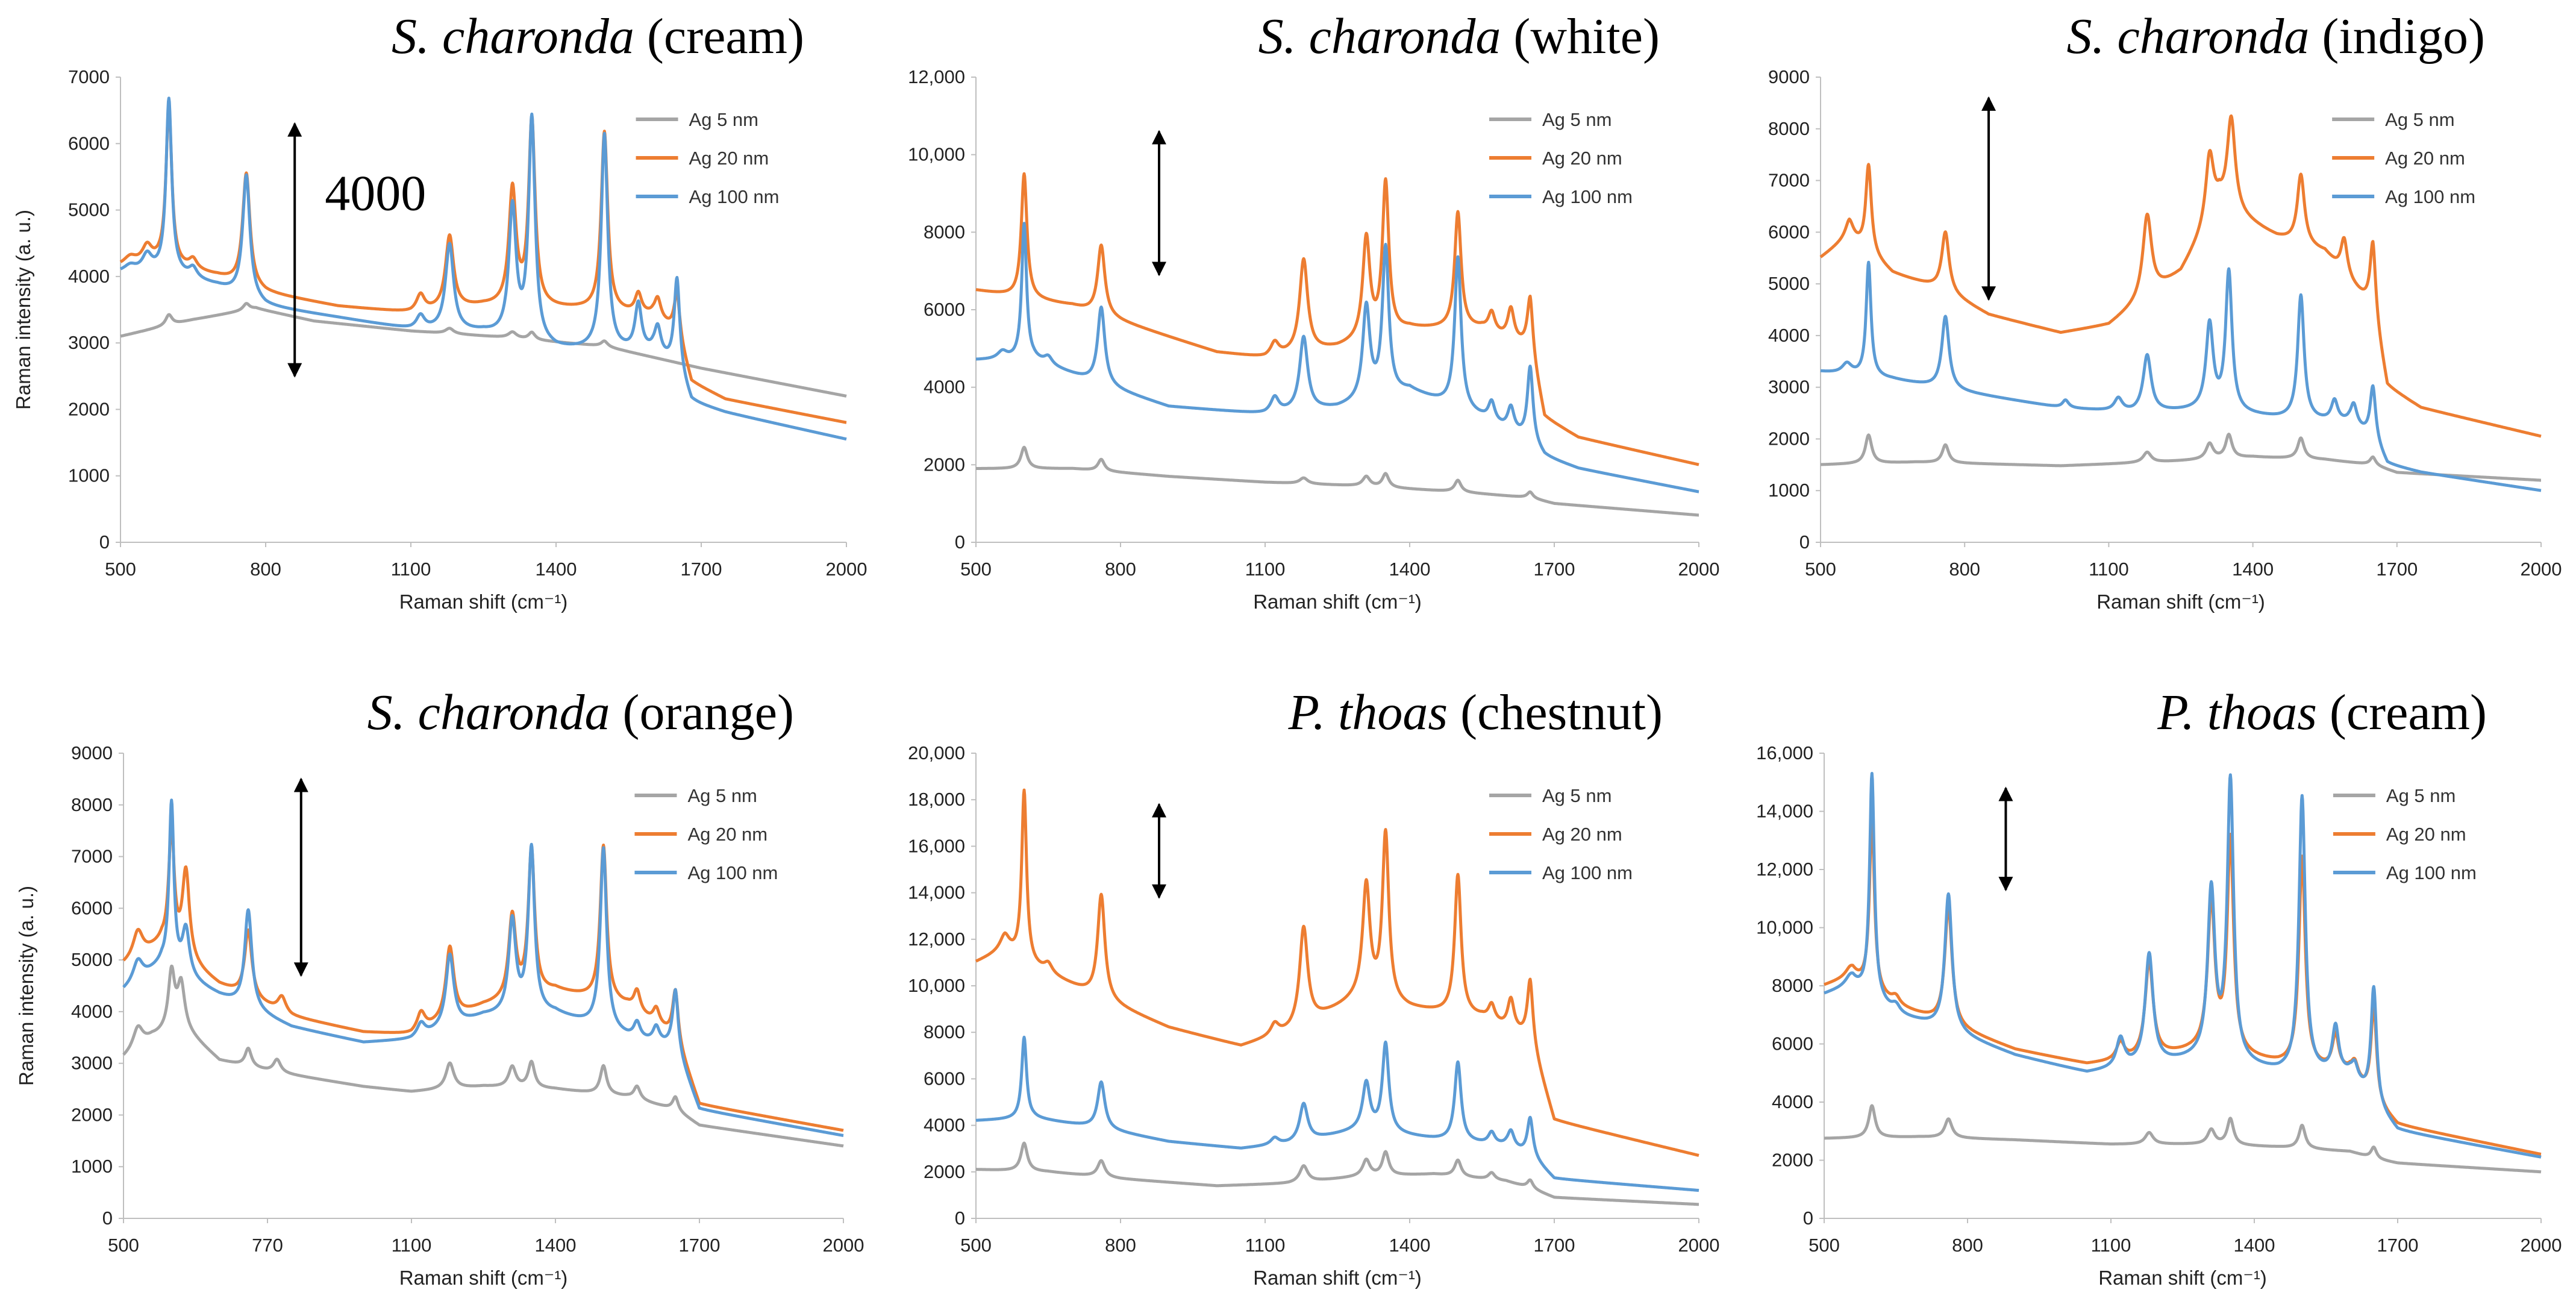  What do you see at coordinates (937, 752) in the screenshot?
I see `y-tick-label: 20,000` at bounding box center [937, 752].